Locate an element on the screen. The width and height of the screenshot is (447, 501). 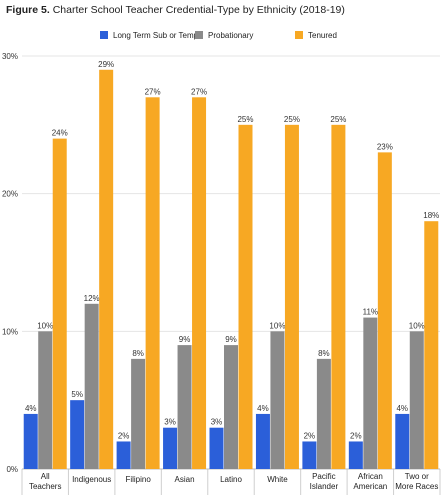
y-tick-label: 30% is located at coordinates (10, 56).